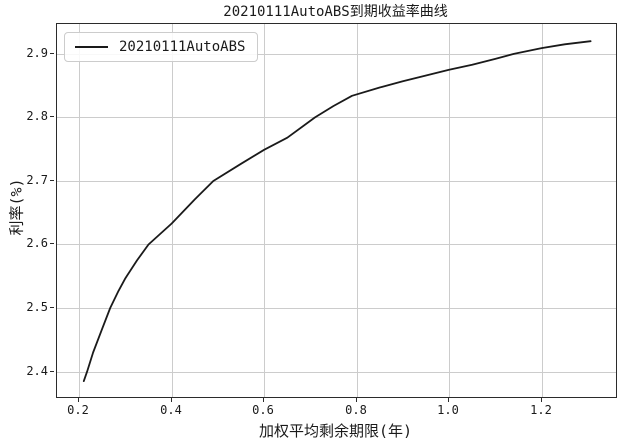  What do you see at coordinates (16, 207) in the screenshot?
I see `y-axis-label-text: 利率(%)` at bounding box center [16, 207].